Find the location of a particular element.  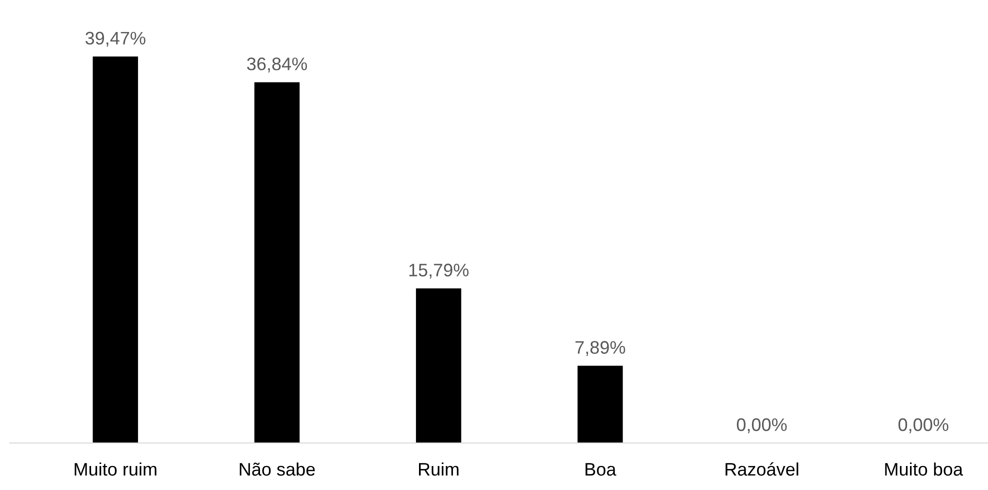

x-tick-label: Não sabe is located at coordinates (277, 469).